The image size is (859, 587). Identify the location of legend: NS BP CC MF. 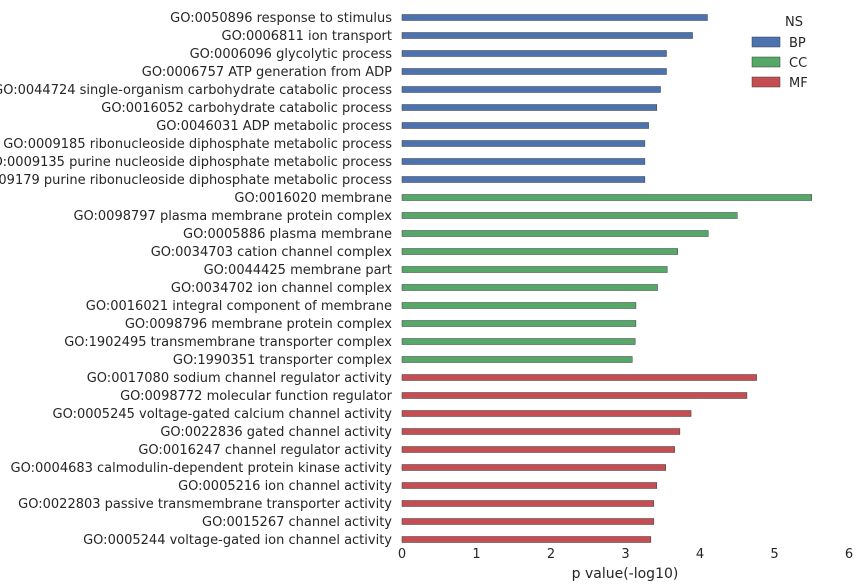
(779, 53).